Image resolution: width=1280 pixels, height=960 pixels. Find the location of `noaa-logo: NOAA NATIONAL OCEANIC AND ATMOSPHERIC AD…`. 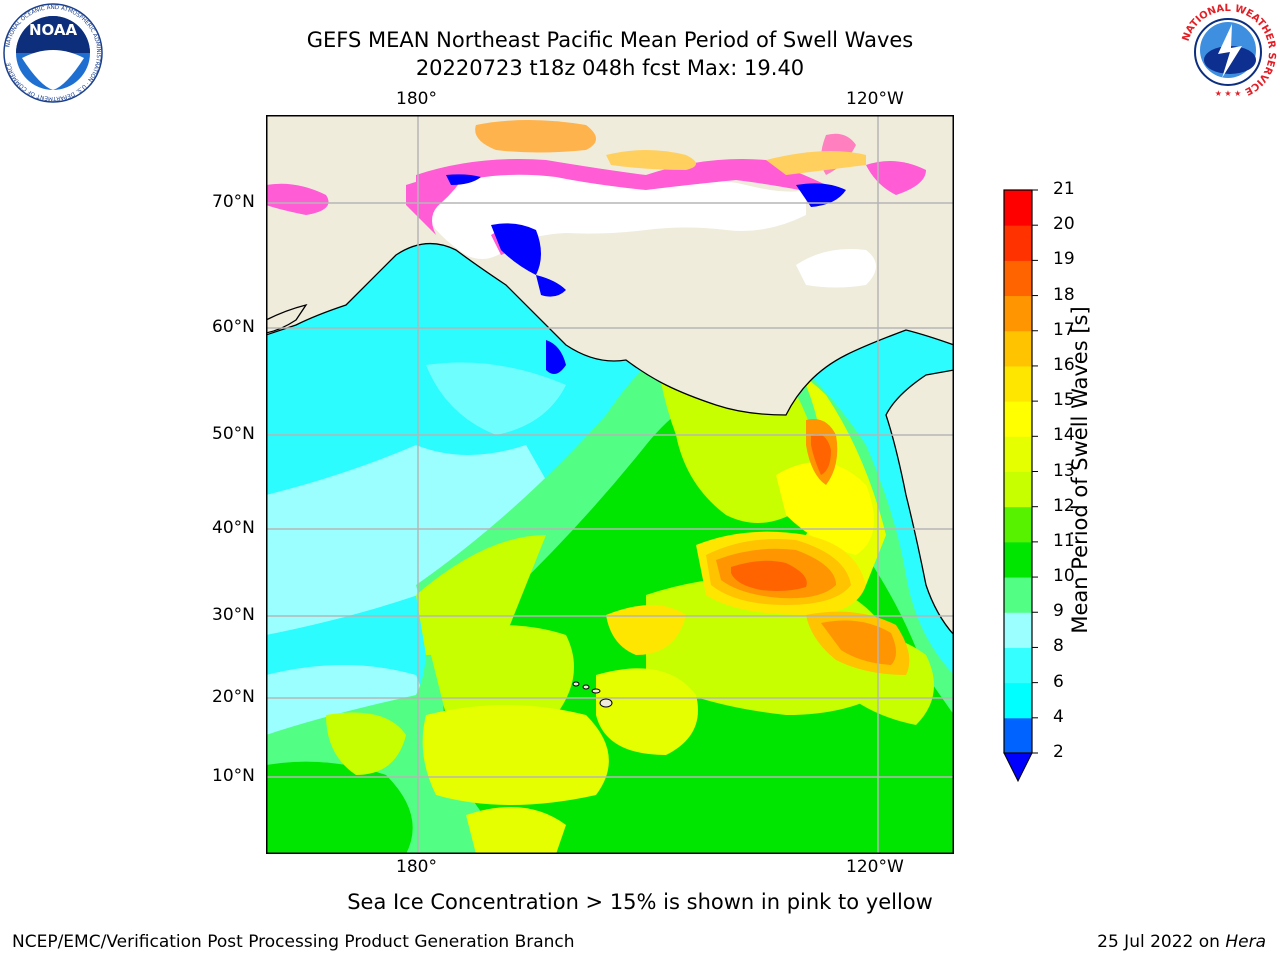

noaa-logo: NOAA NATIONAL OCEANIC AND ATMOSPHERIC AD… is located at coordinates (53, 53).